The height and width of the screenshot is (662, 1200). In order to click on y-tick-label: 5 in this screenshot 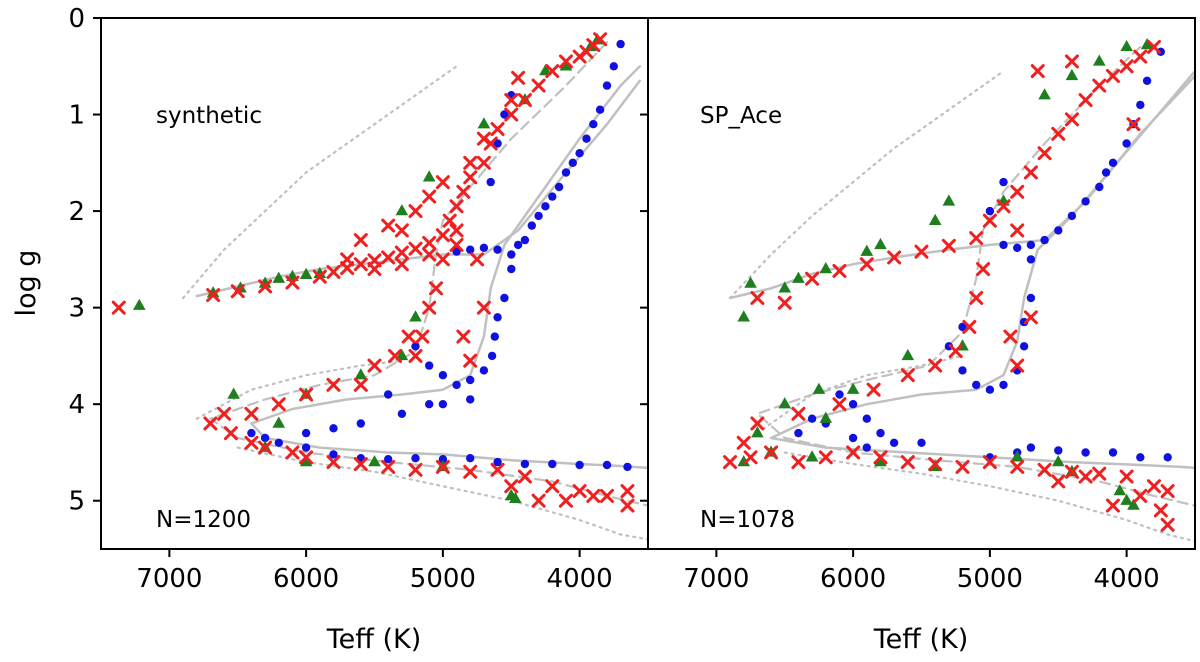, I will do `click(76, 502)`.